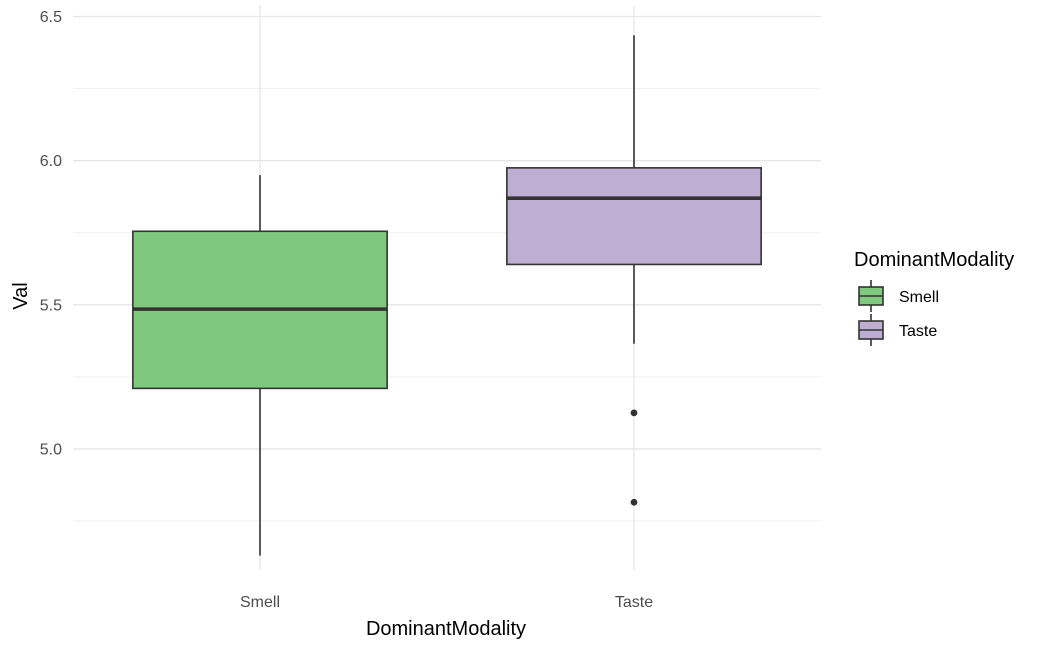 This screenshot has width=1050, height=648. Describe the element at coordinates (634, 602) in the screenshot. I see `x-tick-label: Taste` at that location.